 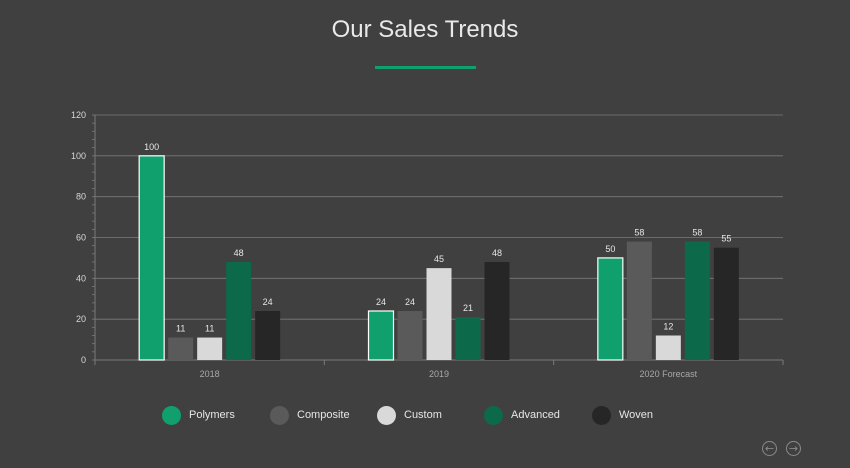 What do you see at coordinates (81, 197) in the screenshot?
I see `y-tick-label: 80` at bounding box center [81, 197].